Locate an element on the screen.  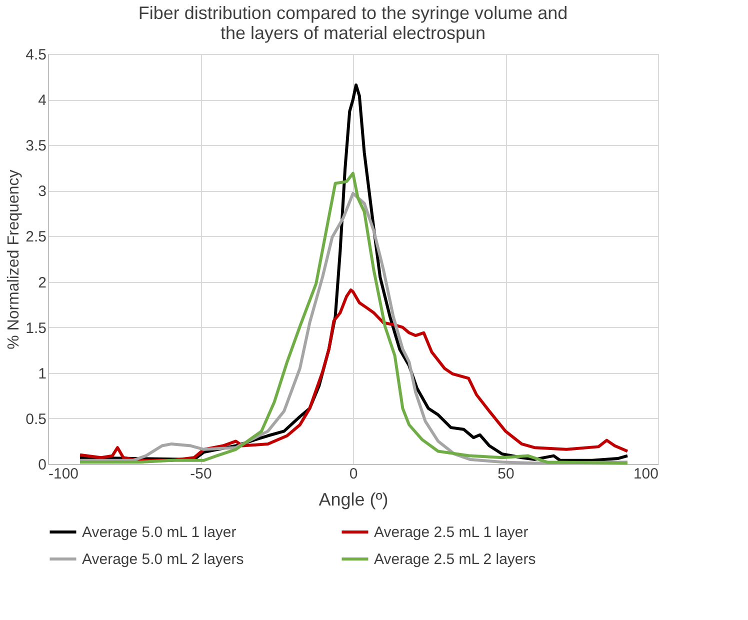
y-tick-label: 4.5 is located at coordinates (36, 55).